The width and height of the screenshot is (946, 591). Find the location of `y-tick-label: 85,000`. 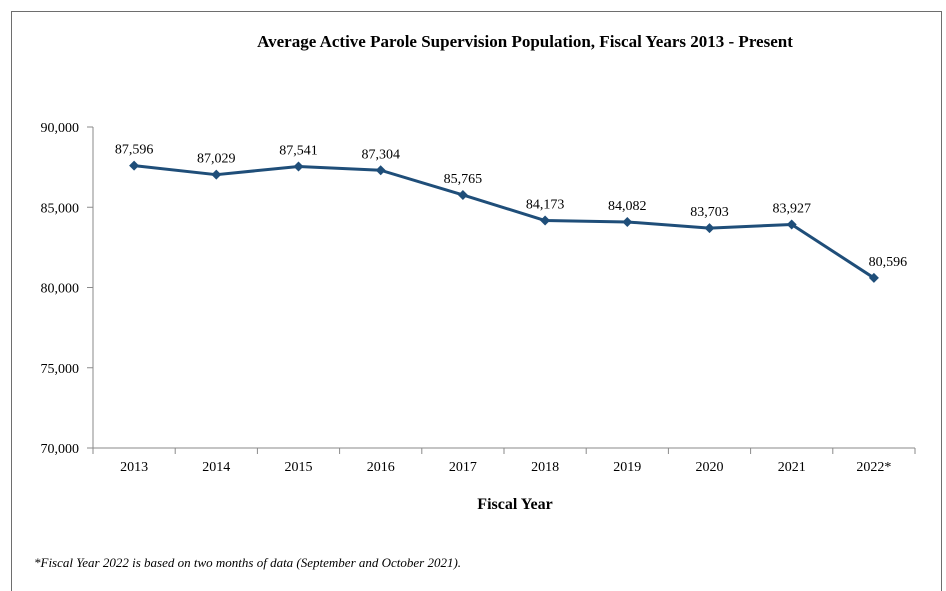

y-tick-label: 85,000 is located at coordinates (60, 208).